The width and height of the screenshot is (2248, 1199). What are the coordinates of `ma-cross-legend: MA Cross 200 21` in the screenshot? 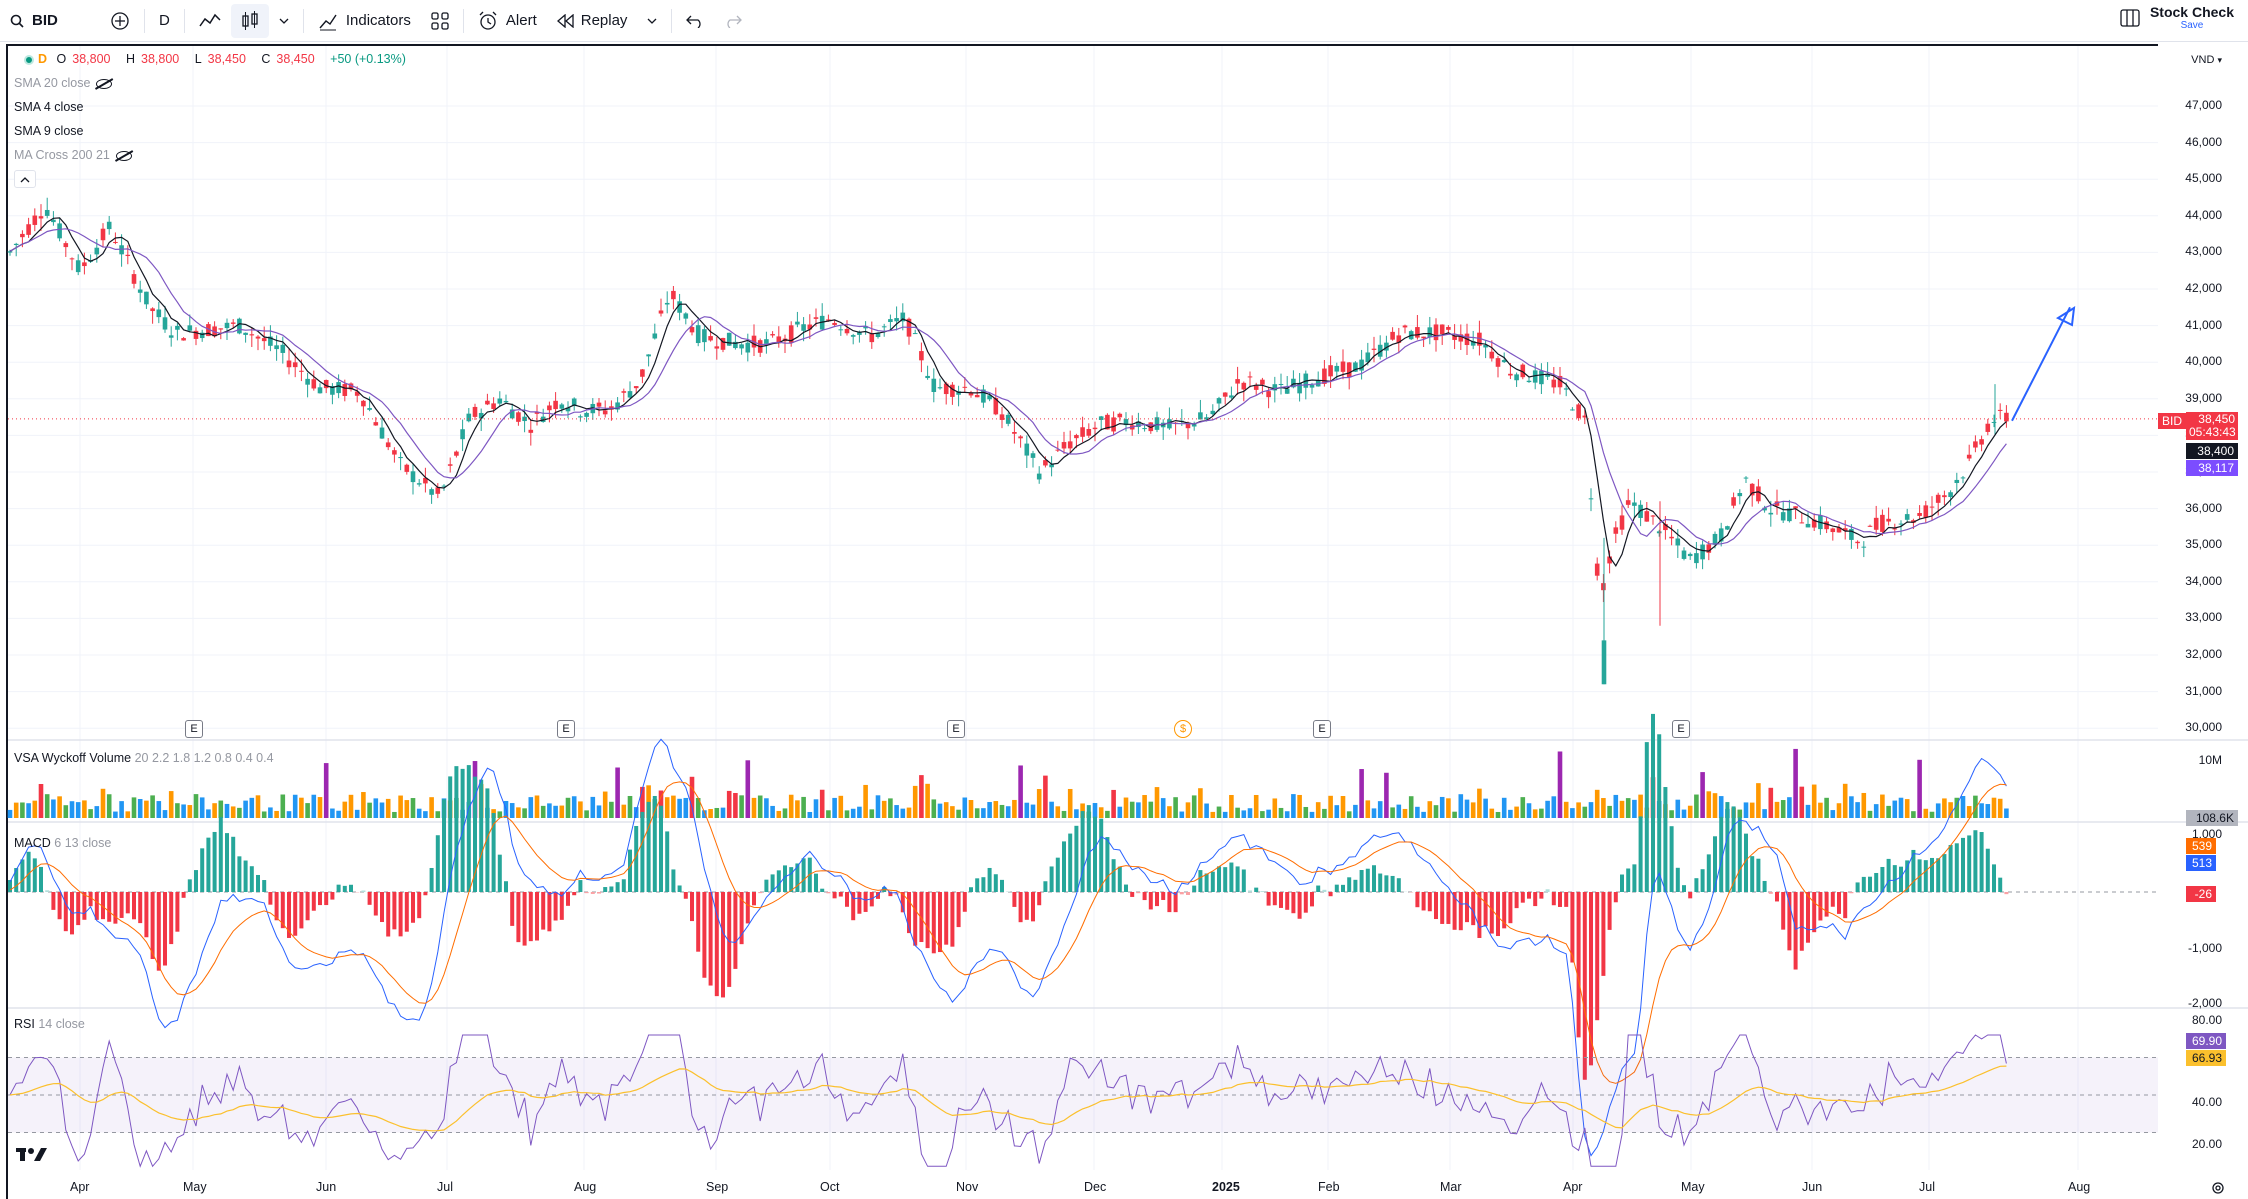 It's located at (73, 155).